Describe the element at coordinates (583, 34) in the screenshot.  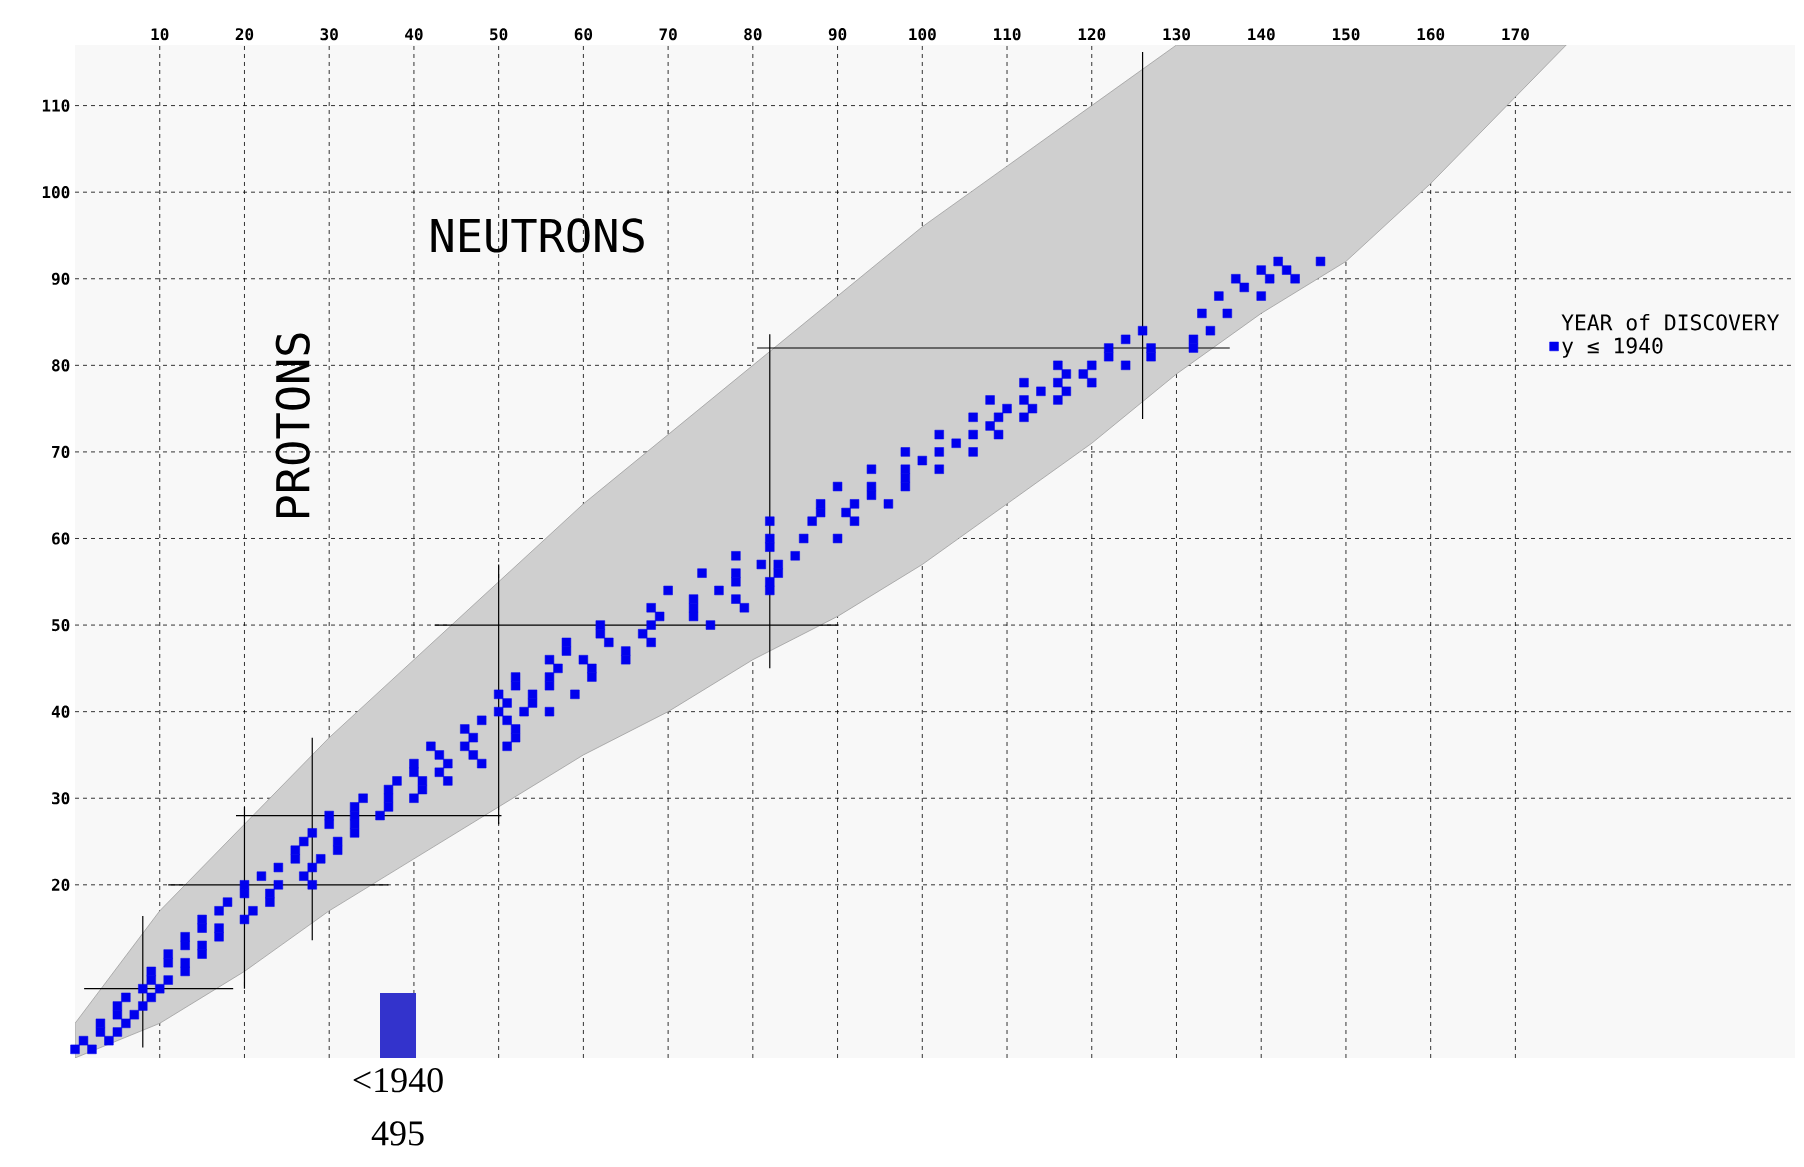
I see `x-tick-label: 60` at that location.